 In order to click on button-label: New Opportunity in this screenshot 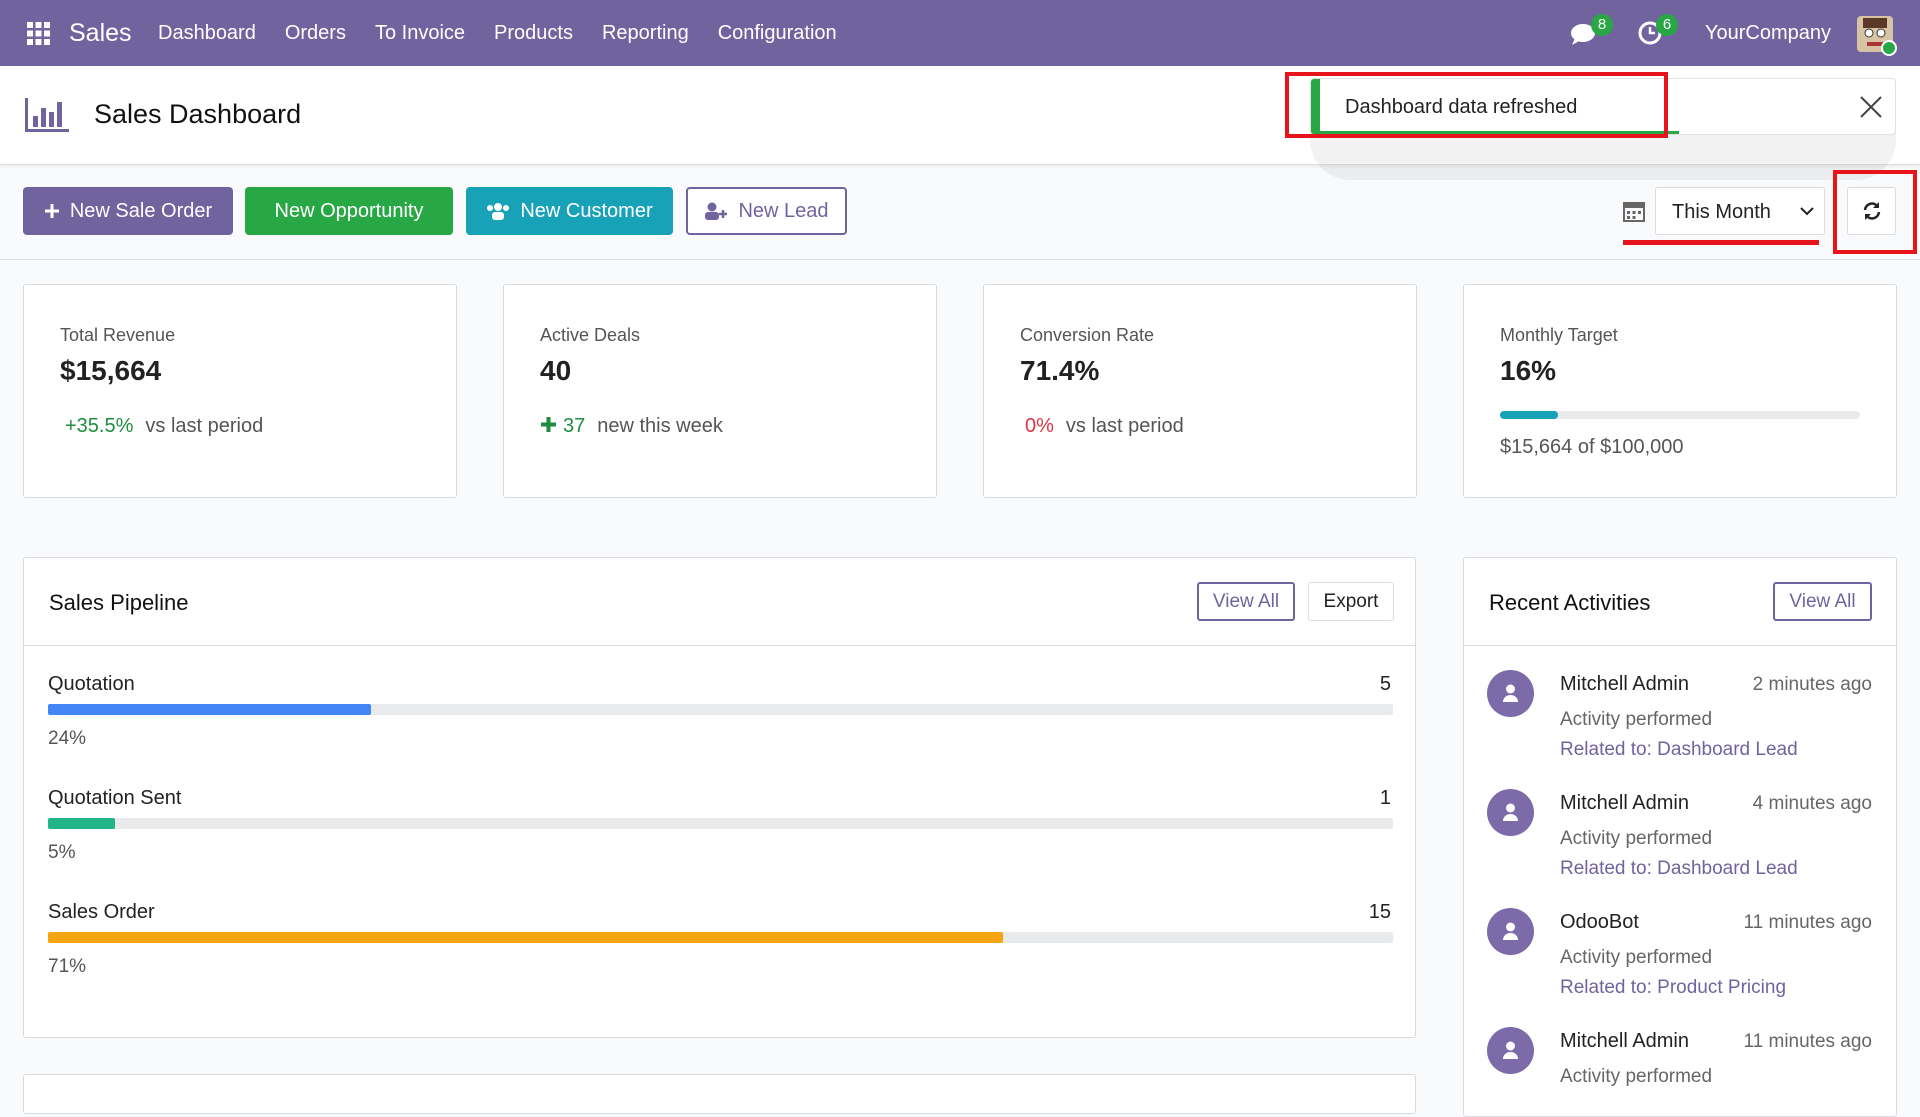, I will do `click(349, 210)`.